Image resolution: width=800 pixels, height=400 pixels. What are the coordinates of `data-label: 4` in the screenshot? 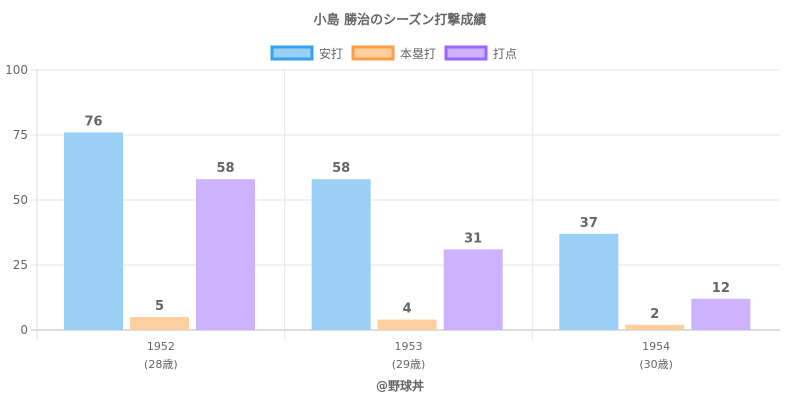 It's located at (407, 309).